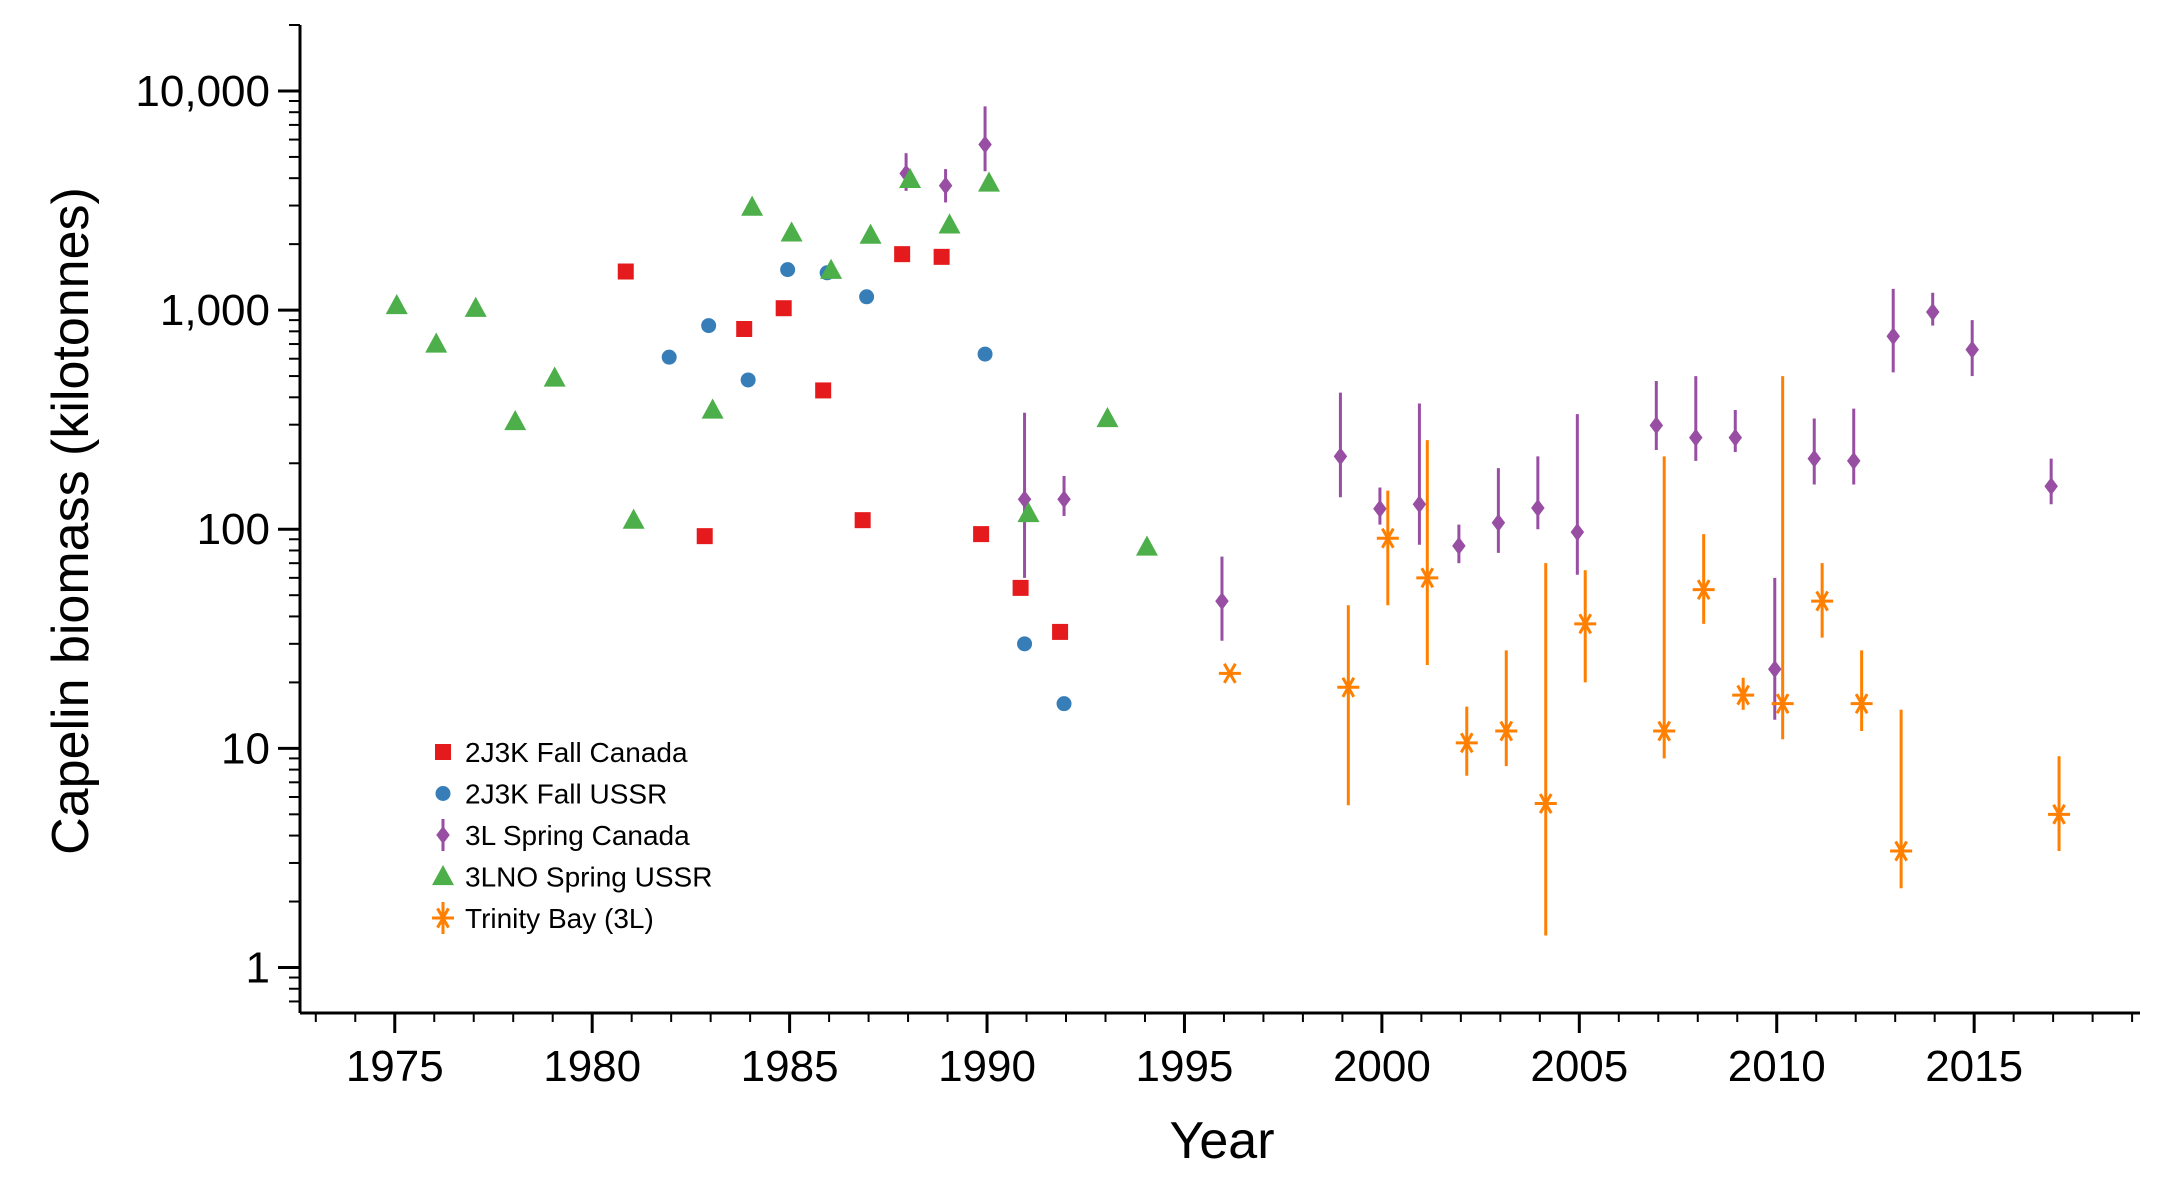 This screenshot has width=2160, height=1200. What do you see at coordinates (233, 529) in the screenshot?
I see `y-tick-label: 100` at bounding box center [233, 529].